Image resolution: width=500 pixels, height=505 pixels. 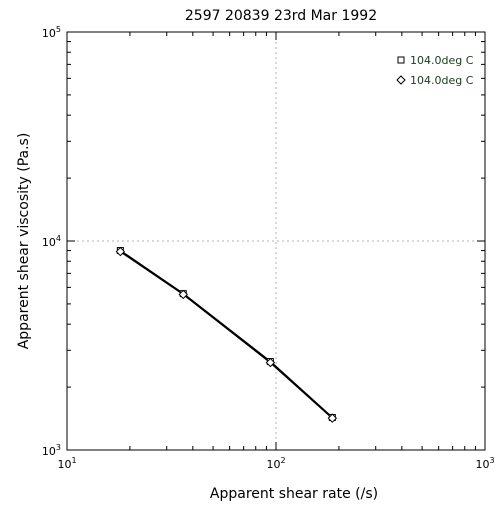 What do you see at coordinates (484, 463) in the screenshot?
I see `x-tick-label: 10³` at bounding box center [484, 463].